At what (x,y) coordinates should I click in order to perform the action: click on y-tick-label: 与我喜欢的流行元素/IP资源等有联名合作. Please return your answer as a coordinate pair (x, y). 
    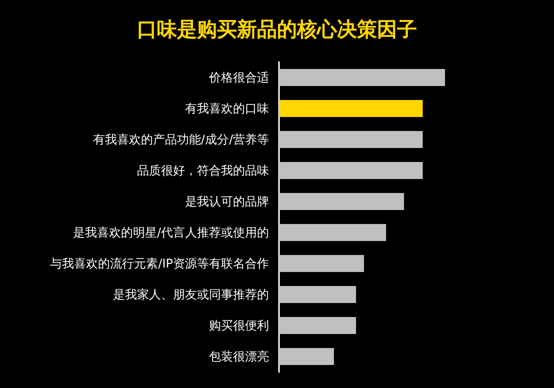
    Looking at the image, I should click on (159, 263).